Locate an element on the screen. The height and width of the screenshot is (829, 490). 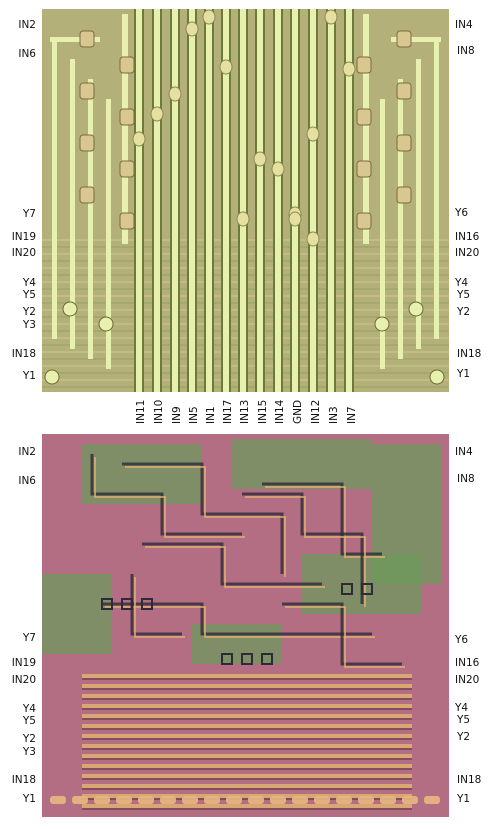
top-left-label-in20: IN20 is located at coordinates (23, 253).